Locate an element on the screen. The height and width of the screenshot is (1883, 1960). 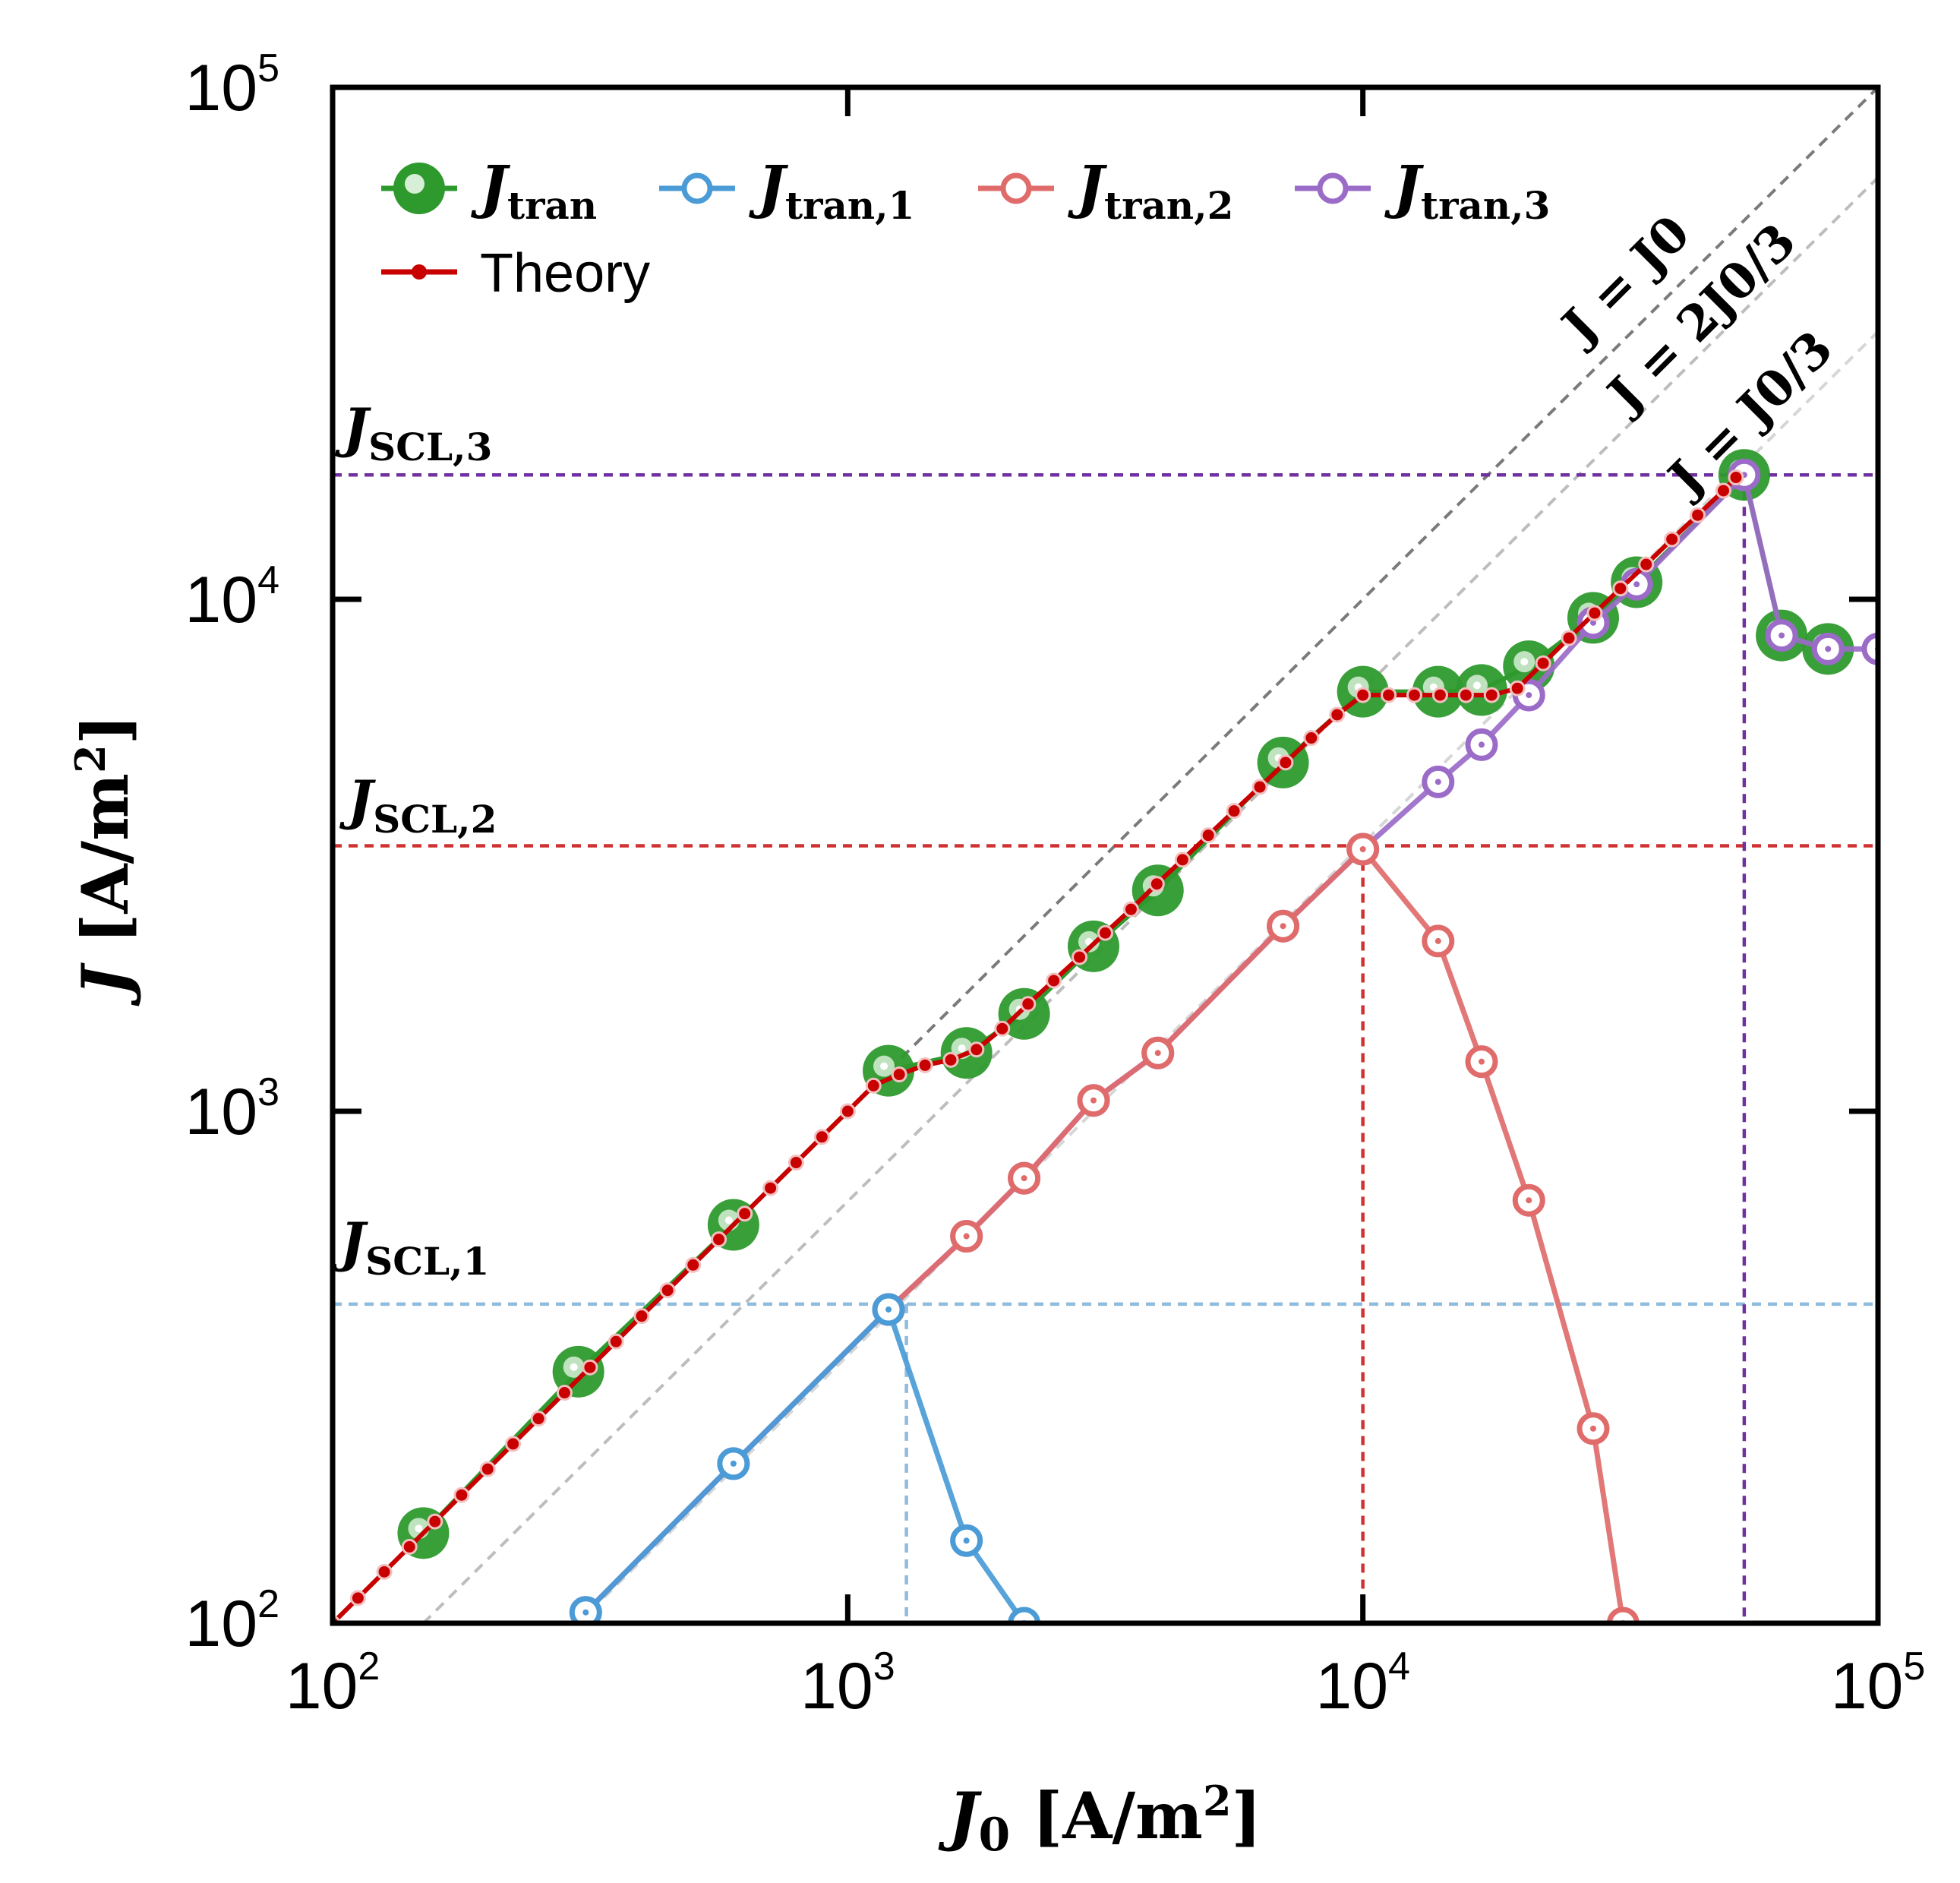
x-tick-label: 10³ is located at coordinates (847, 1683).